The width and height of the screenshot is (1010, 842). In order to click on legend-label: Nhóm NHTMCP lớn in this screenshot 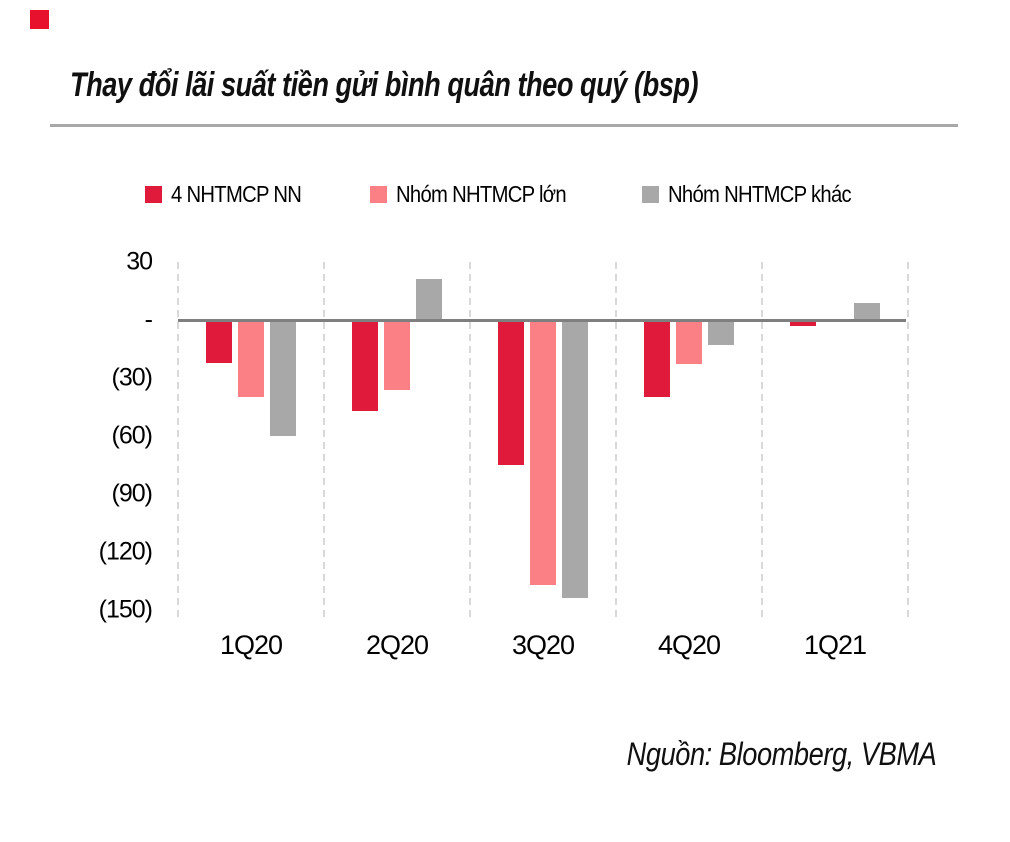, I will do `click(481, 194)`.